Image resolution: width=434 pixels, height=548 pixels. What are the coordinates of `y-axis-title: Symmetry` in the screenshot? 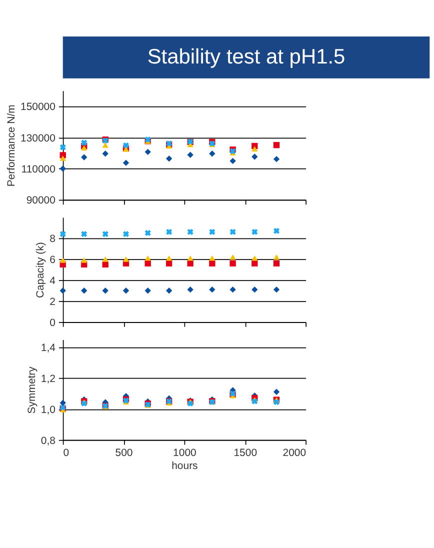 It's located at (32, 390).